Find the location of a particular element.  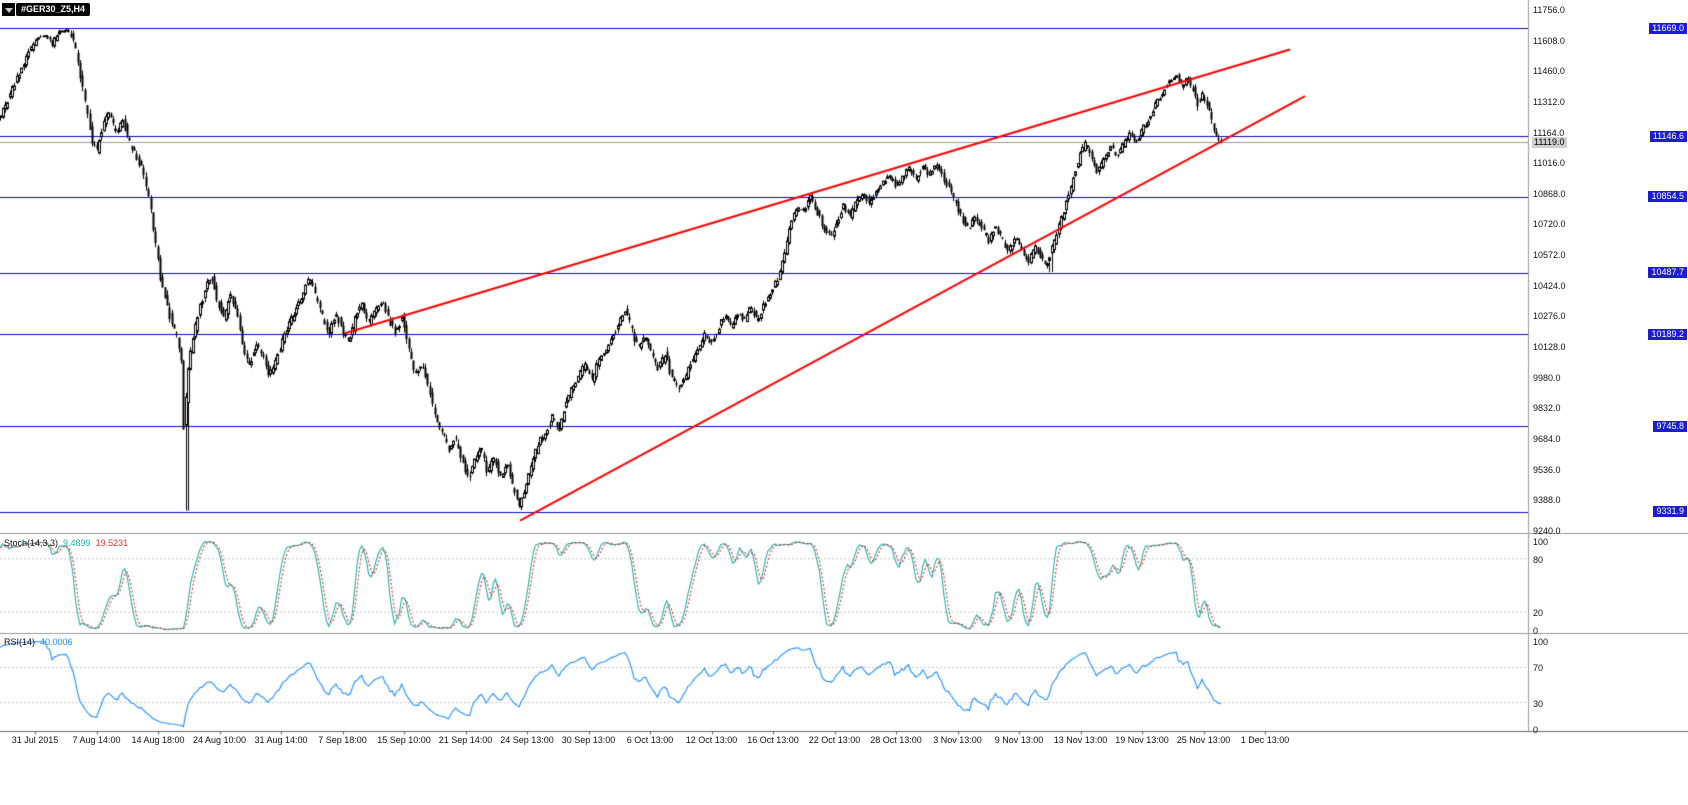

time-tick-label: 6 Oct 13:00 is located at coordinates (650, 740).